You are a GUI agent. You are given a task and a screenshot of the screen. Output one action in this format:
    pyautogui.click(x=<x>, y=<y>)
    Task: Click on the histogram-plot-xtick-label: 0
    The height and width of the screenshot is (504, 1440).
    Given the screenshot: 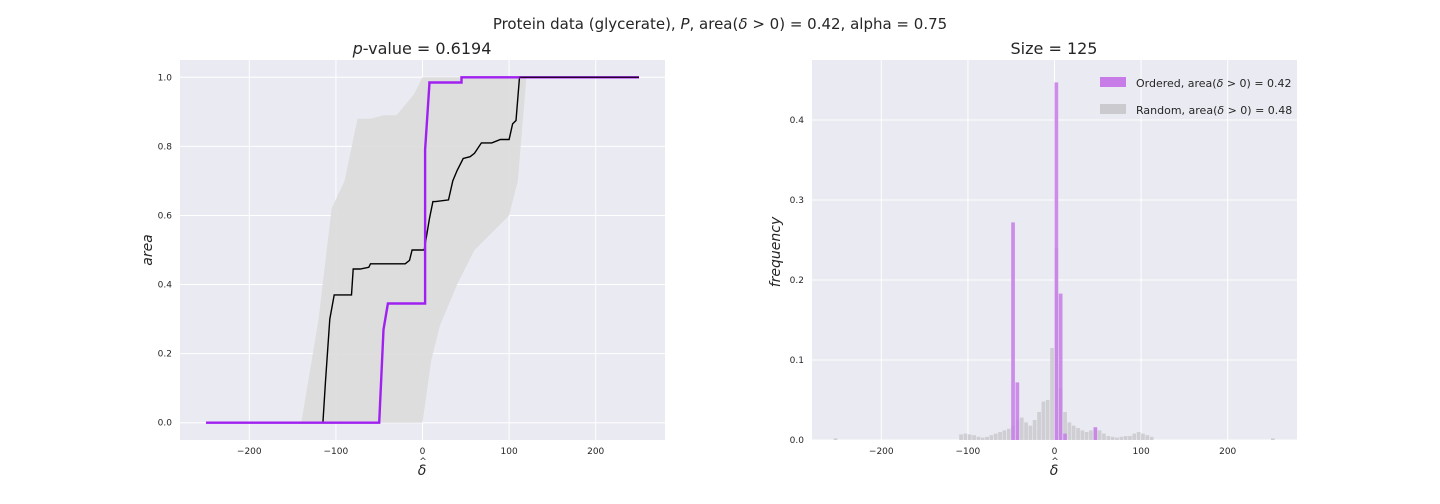 What is the action you would take?
    pyautogui.click(x=1055, y=452)
    